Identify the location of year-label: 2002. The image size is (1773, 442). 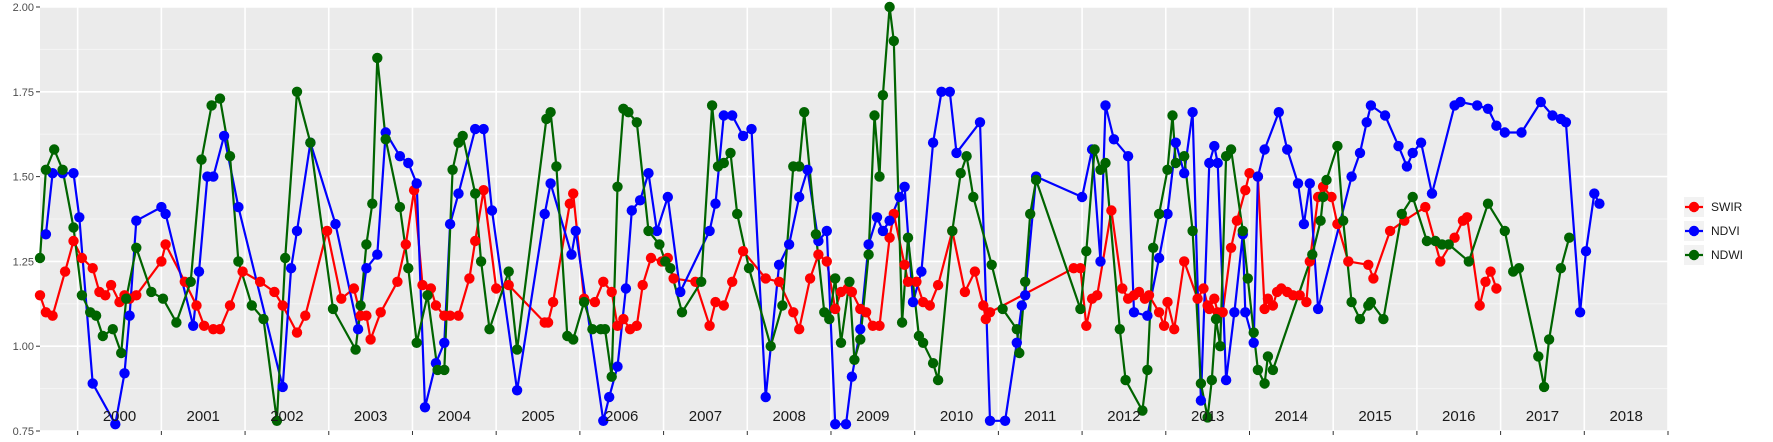
(286, 416).